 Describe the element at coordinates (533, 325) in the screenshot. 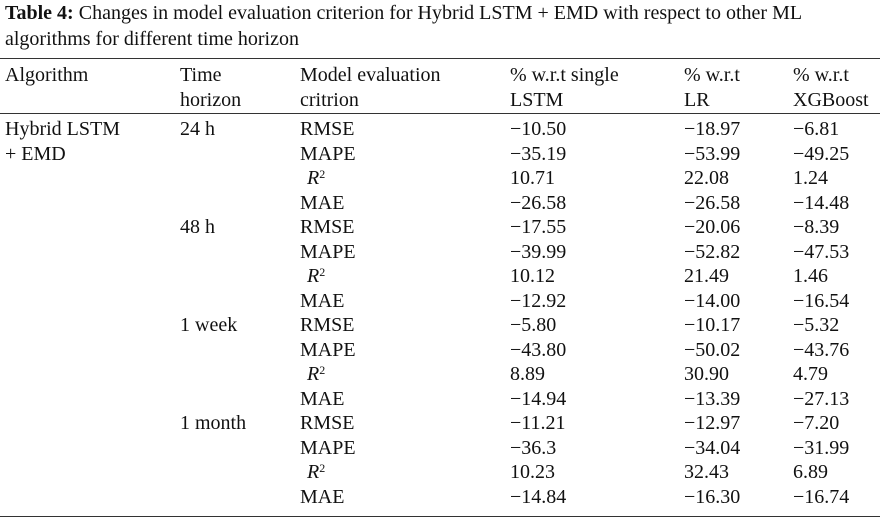

I see `cell-wrt-lstm: −5.80` at that location.